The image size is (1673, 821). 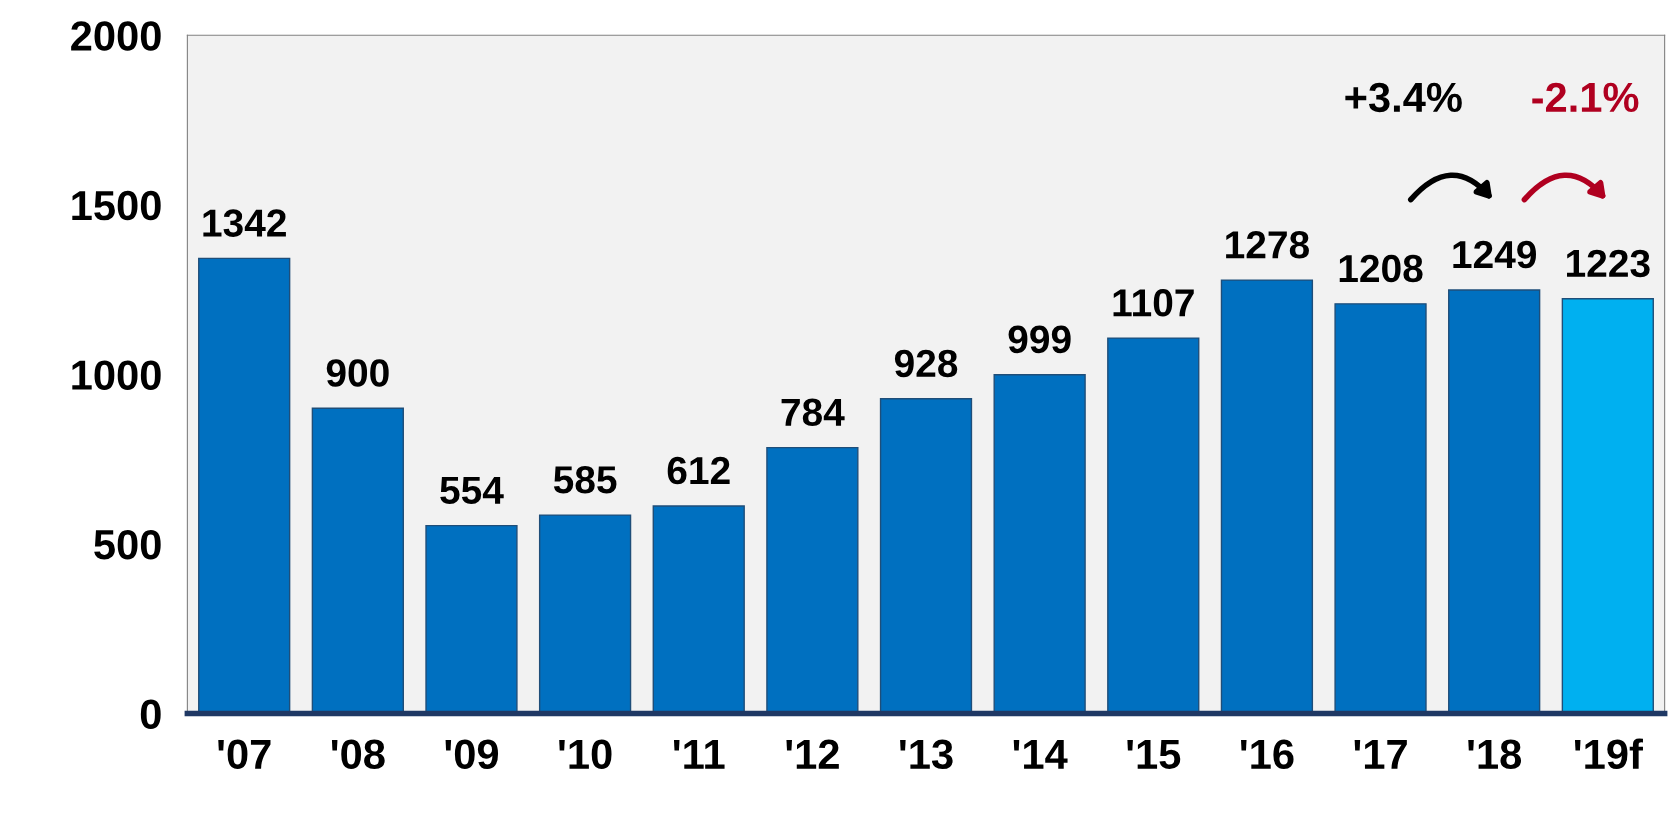 I want to click on x-tick-label: '07, so click(x=244, y=754).